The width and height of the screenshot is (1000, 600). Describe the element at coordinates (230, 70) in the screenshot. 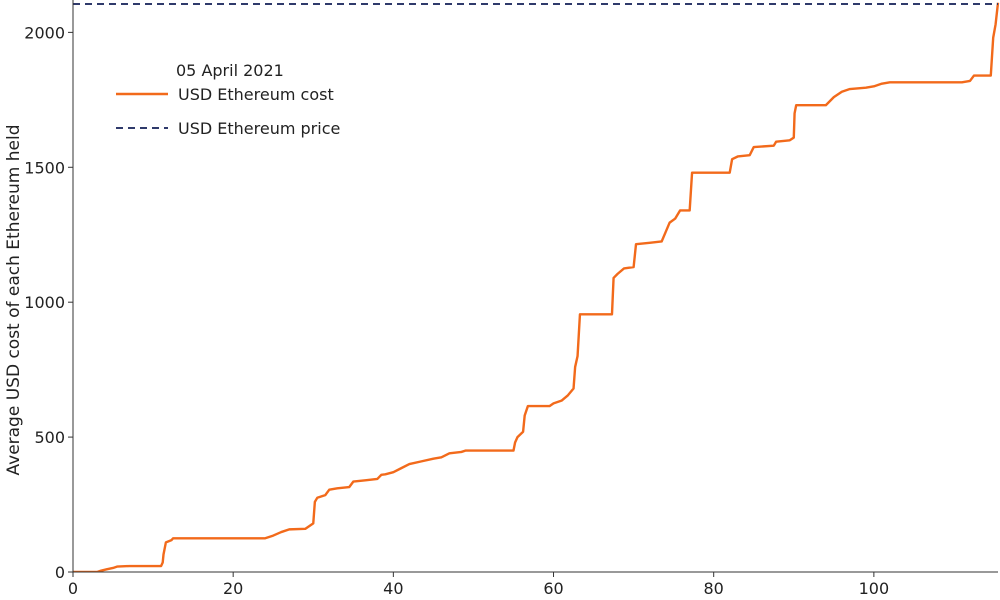

I see `legend-title: 05 April 2021` at that location.